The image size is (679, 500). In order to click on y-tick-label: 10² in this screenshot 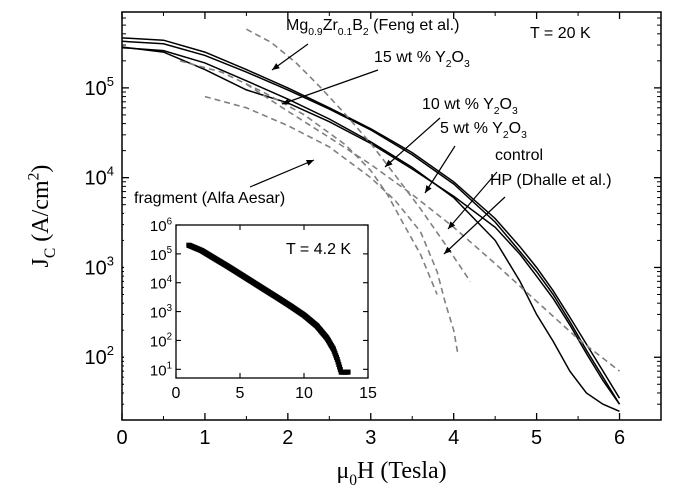, I will do `click(99, 356)`.